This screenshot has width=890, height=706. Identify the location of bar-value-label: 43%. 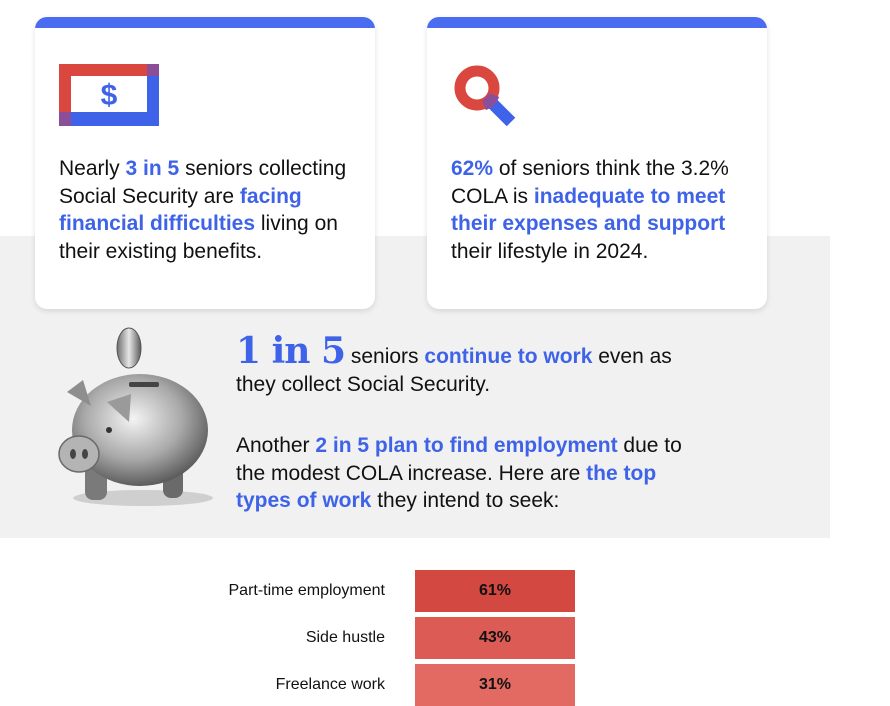
(495, 637).